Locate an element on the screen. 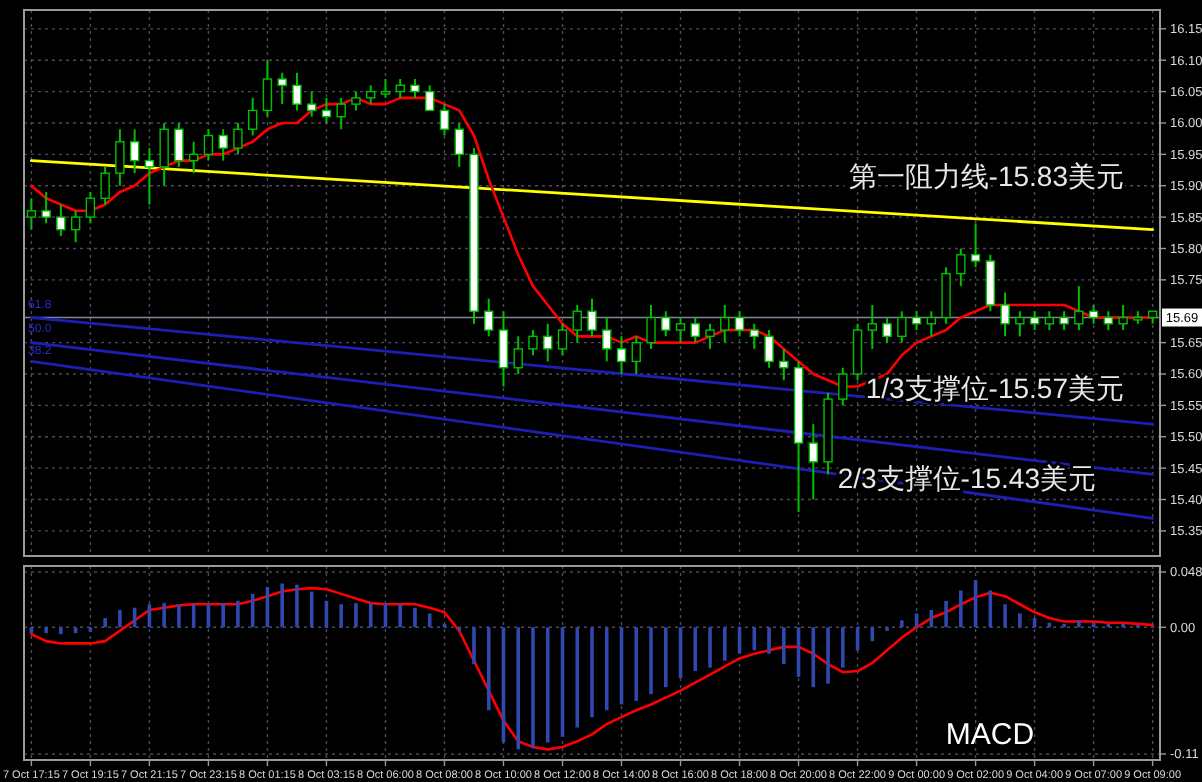 The width and height of the screenshot is (1202, 782). annotation: 1/3支撑位-15.57美元 is located at coordinates (994, 388).